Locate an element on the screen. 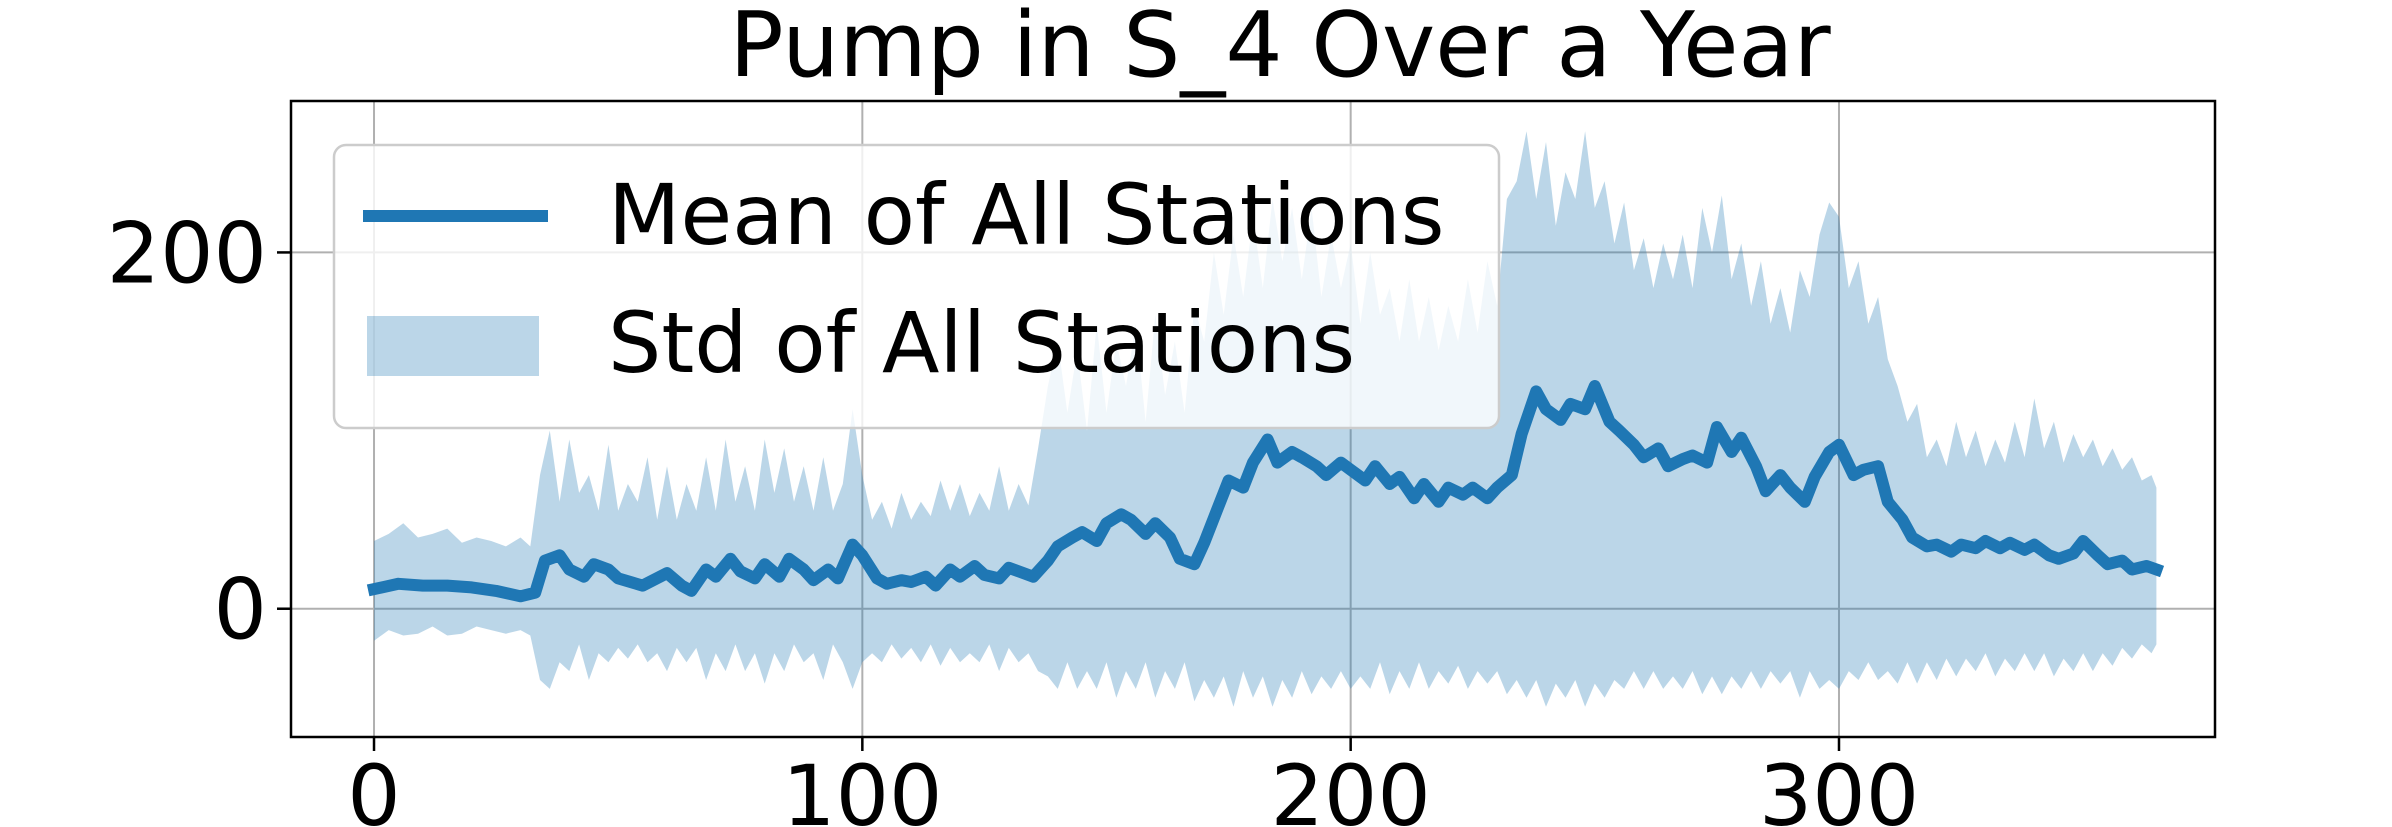  y-tick-label: 200 is located at coordinates (187, 253).